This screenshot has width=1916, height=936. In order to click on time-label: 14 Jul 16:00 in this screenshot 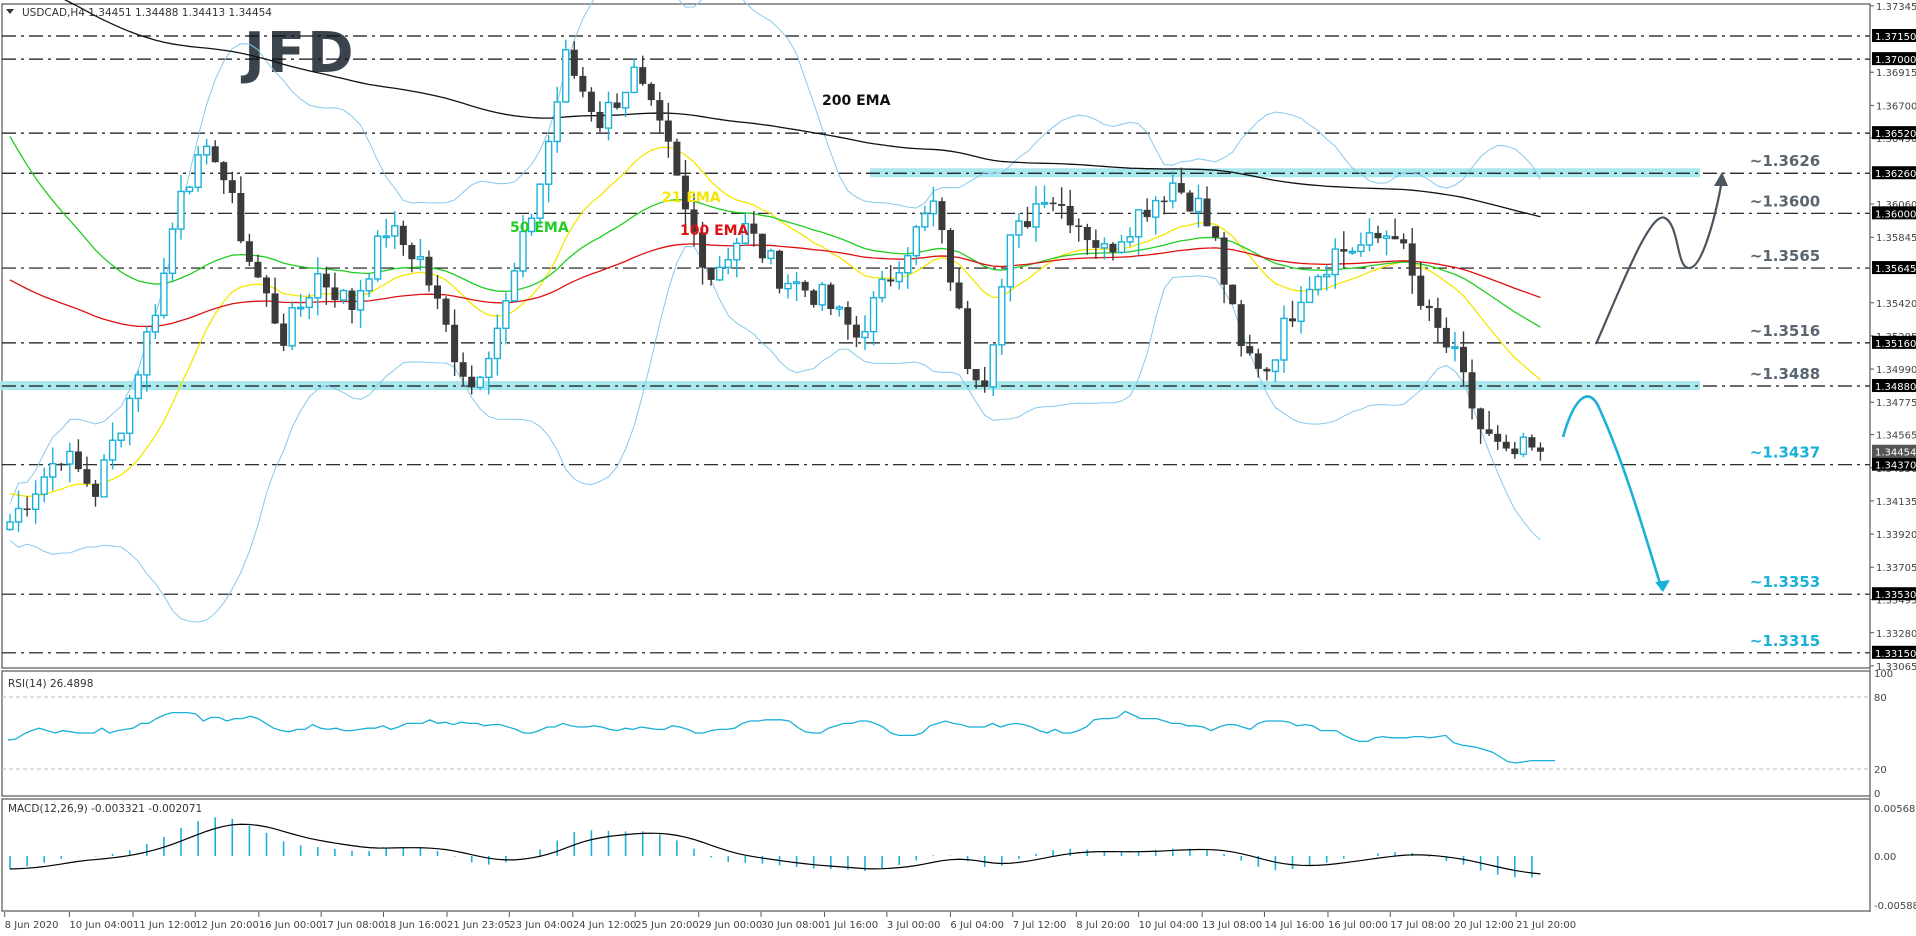, I will do `click(1294, 925)`.